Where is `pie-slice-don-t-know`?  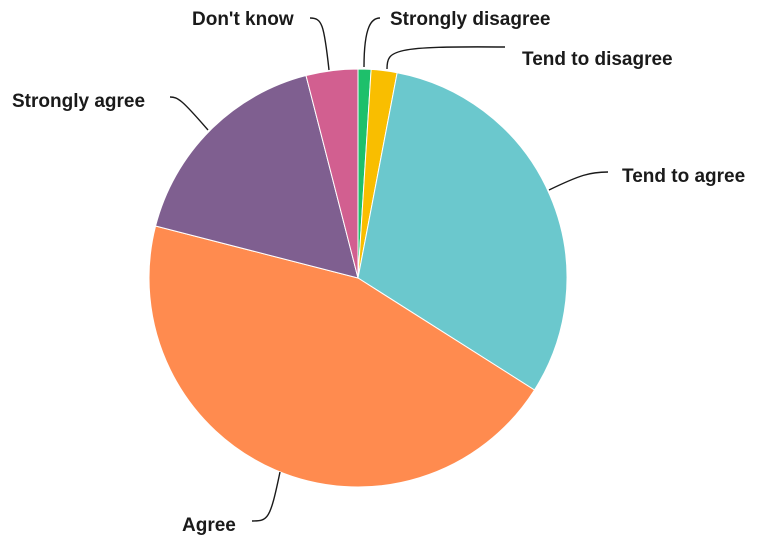 pie-slice-don-t-know is located at coordinates (332, 173).